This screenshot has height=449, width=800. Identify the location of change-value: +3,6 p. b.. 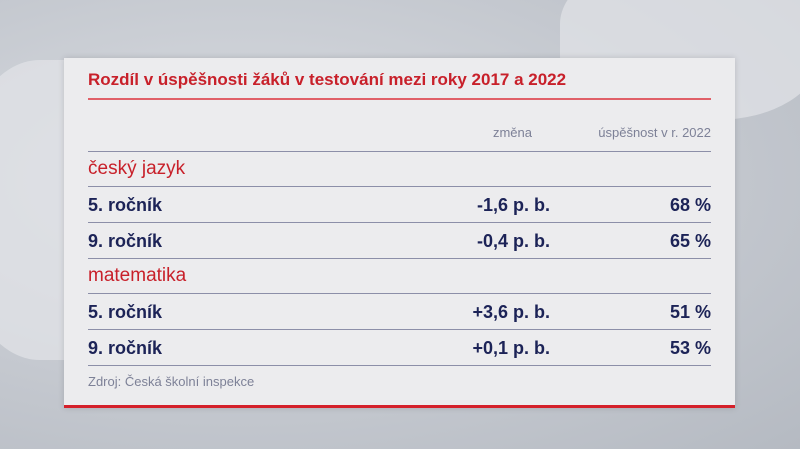
(511, 312).